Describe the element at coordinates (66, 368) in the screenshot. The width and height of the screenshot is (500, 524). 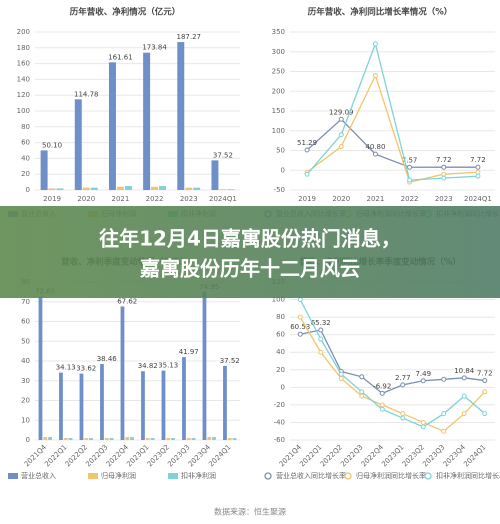
I see `data-label: 34.13` at that location.